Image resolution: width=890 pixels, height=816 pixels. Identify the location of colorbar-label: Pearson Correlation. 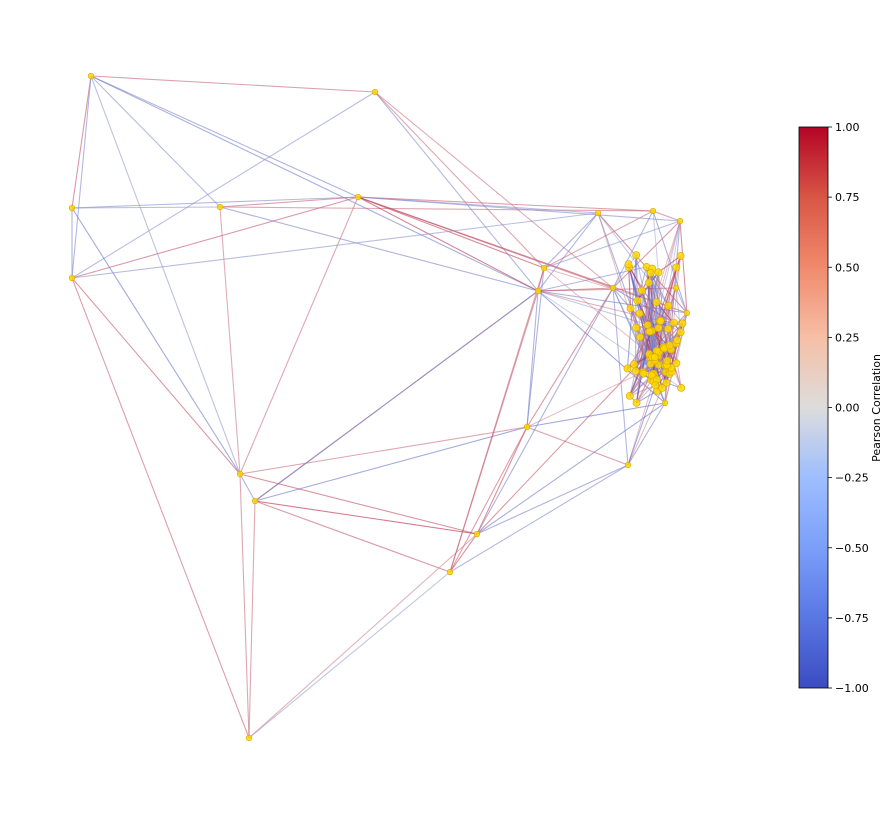
(876, 408).